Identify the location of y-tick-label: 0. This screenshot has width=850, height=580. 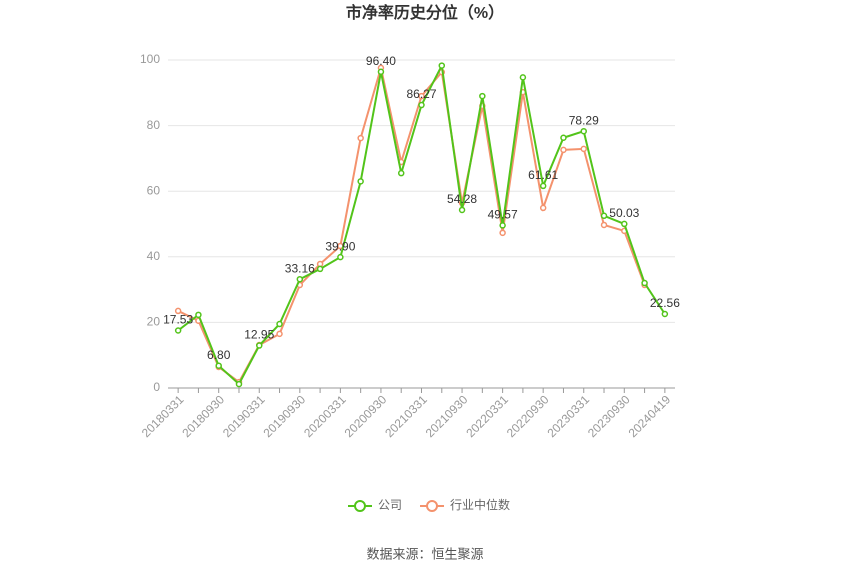
(156, 387).